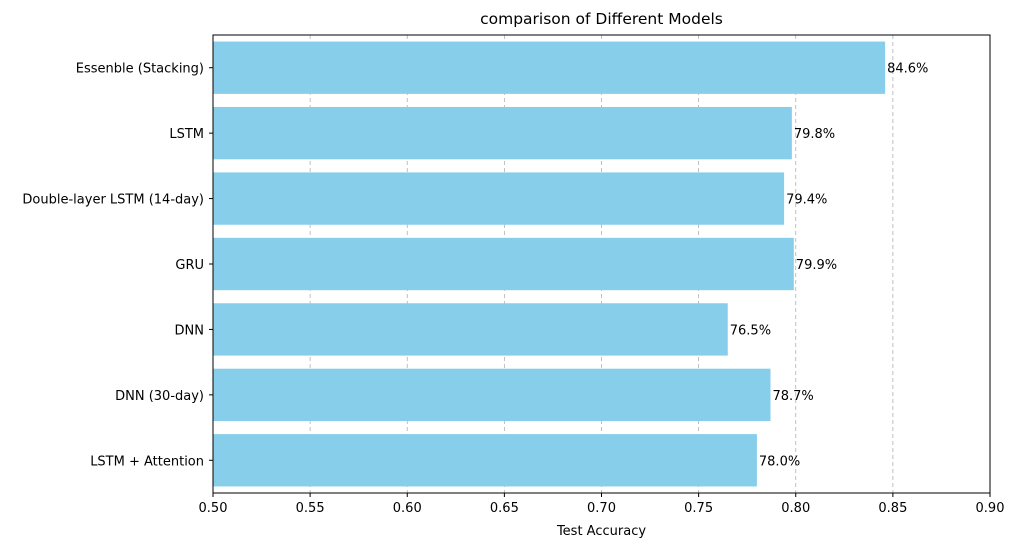  Describe the element at coordinates (779, 461) in the screenshot. I see `data-label: 78.0%` at that location.